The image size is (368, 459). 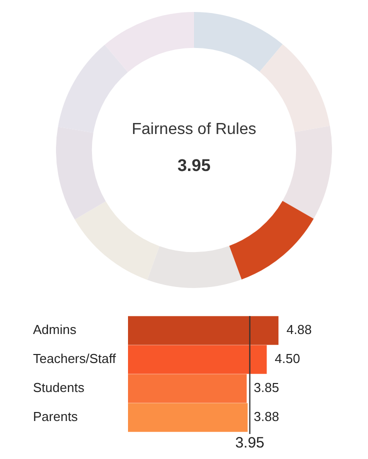 What do you see at coordinates (74, 358) in the screenshot?
I see `y-tick-label: Teachers/Staff` at bounding box center [74, 358].